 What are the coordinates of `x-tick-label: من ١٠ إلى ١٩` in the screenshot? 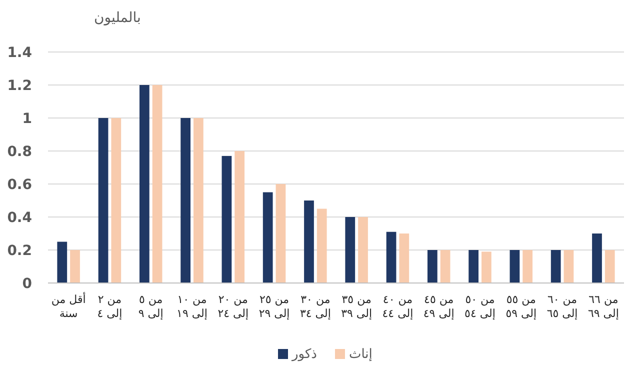 It's located at (192, 306).